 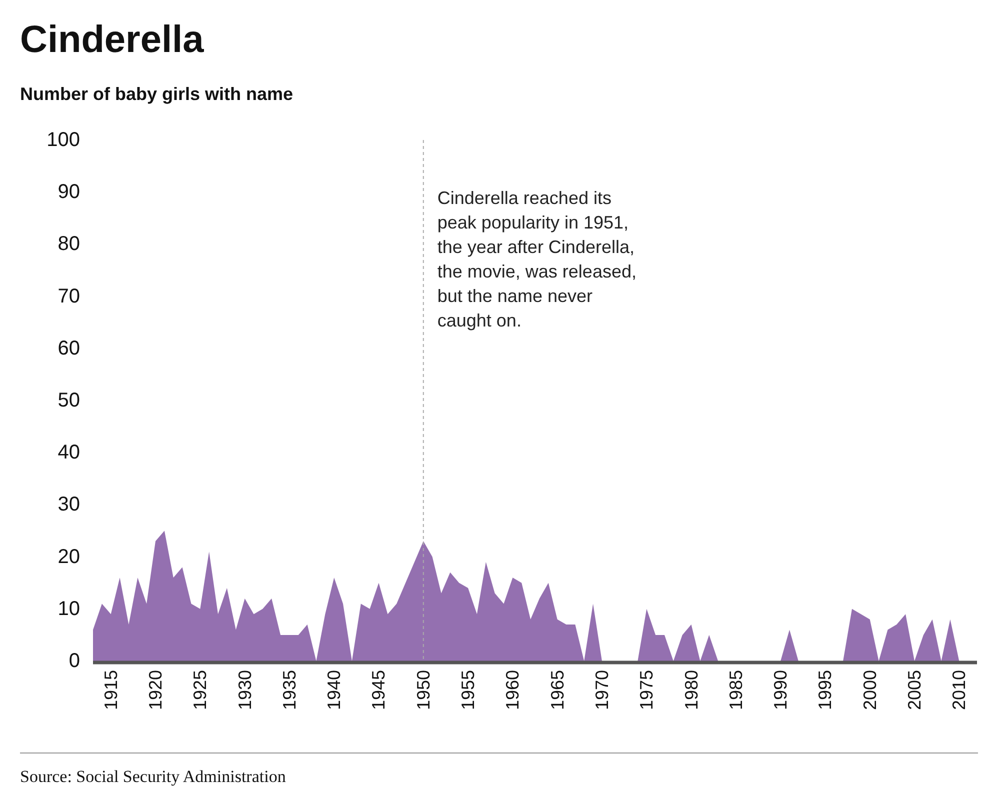 What do you see at coordinates (334, 690) in the screenshot?
I see `x-tick-label: 1940` at bounding box center [334, 690].